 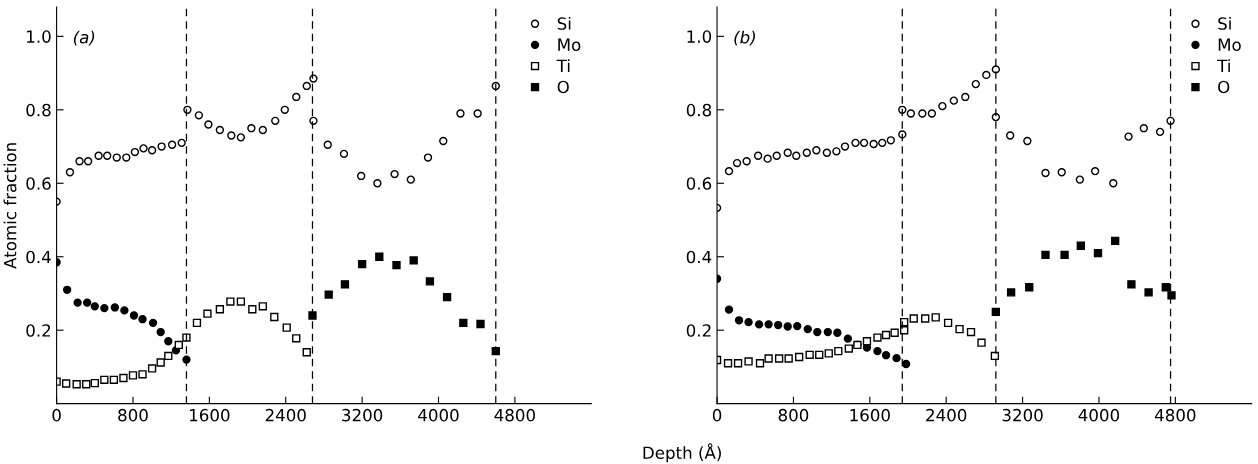 I want to click on text: (b), so click(x=744, y=38).